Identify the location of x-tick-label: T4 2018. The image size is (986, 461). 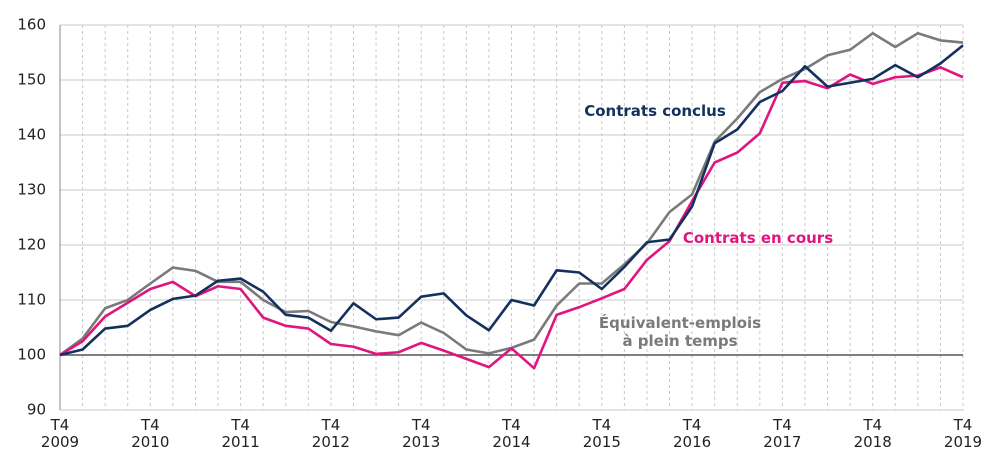
(872, 433).